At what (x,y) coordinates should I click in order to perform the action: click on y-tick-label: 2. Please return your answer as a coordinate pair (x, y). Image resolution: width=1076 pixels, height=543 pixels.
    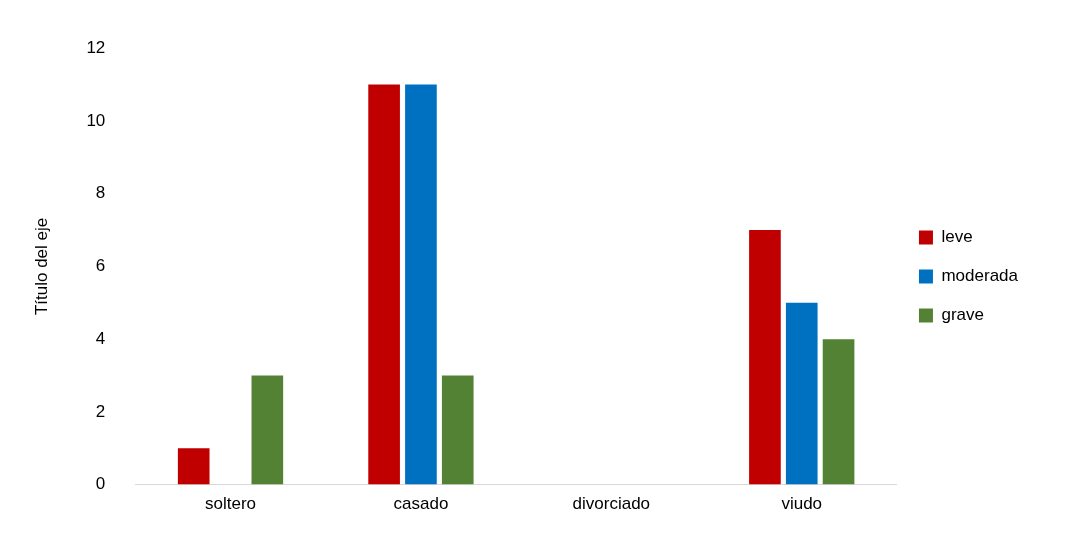
    Looking at the image, I should click on (100, 411).